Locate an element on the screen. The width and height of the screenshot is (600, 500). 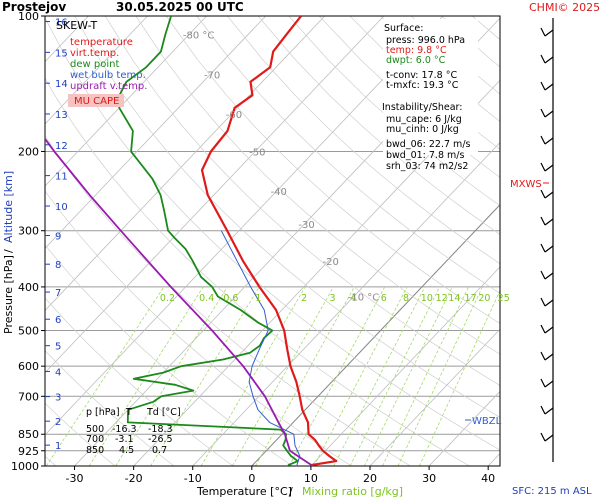
mu-cape-badge is located at coordinates (96, 100).